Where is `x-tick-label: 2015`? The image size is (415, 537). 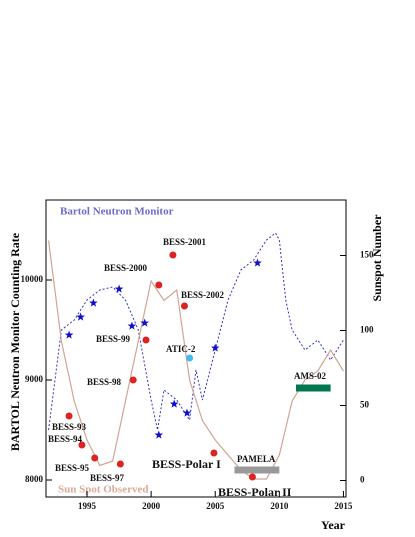
x-tick-label: 2015 is located at coordinates (343, 506).